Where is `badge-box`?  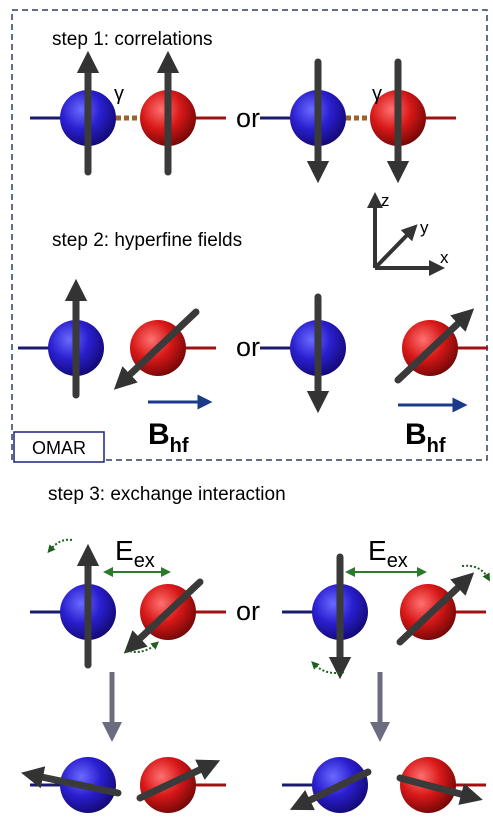
badge-box is located at coordinates (59, 447).